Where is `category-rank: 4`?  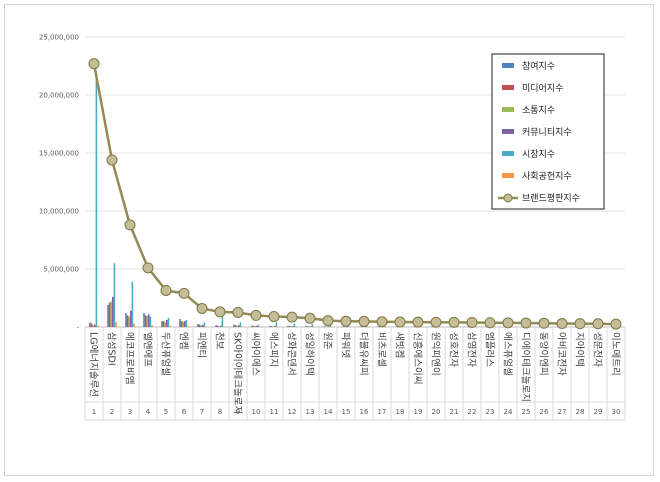 category-rank: 4 is located at coordinates (148, 412).